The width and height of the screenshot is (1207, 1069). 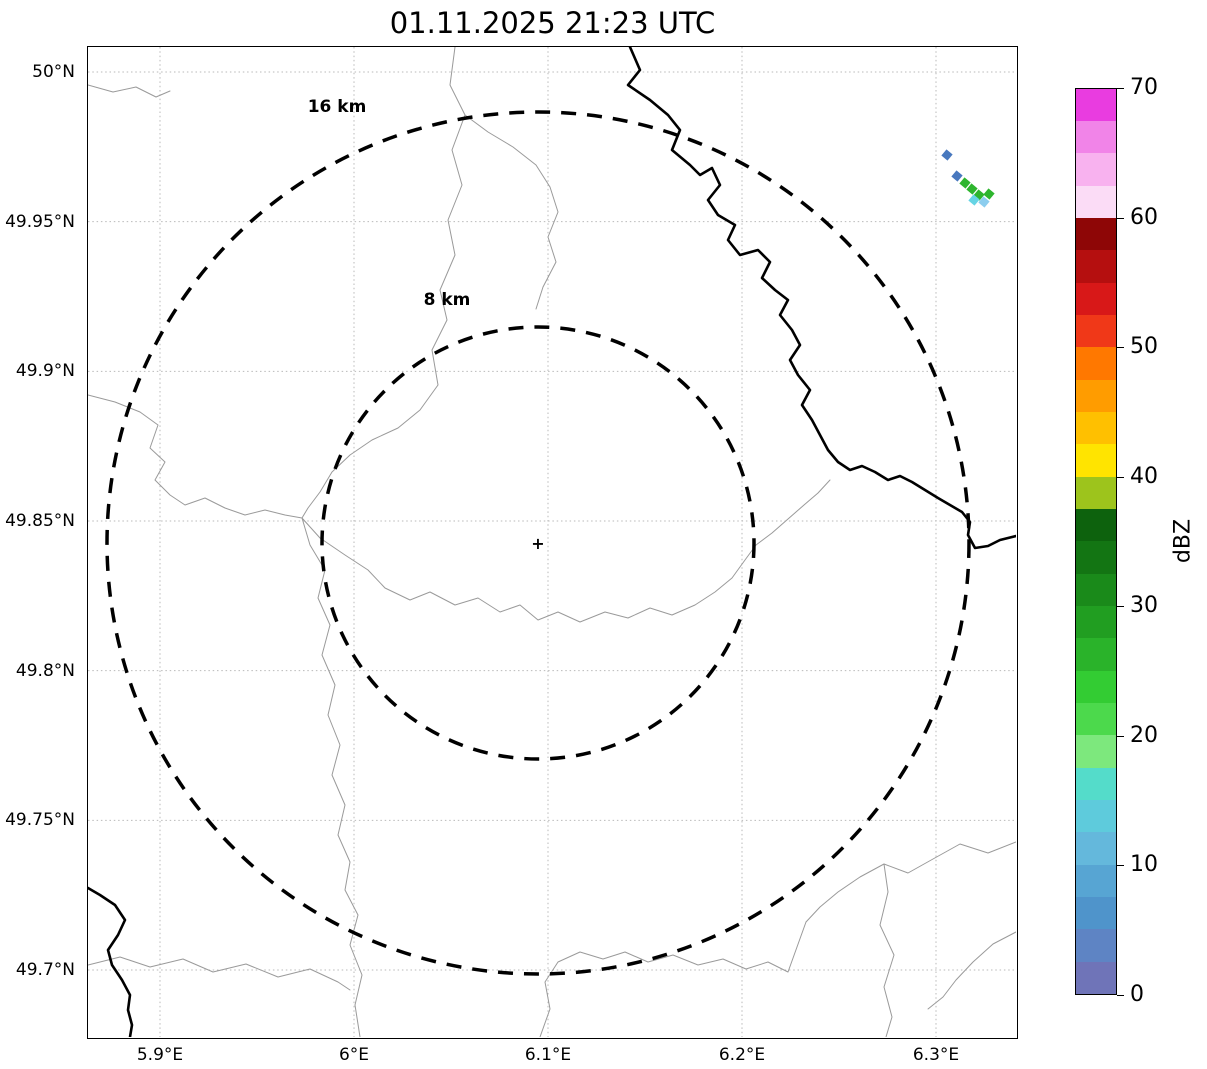 What do you see at coordinates (40, 820) in the screenshot?
I see `y-tick-label: 49.75°N` at bounding box center [40, 820].